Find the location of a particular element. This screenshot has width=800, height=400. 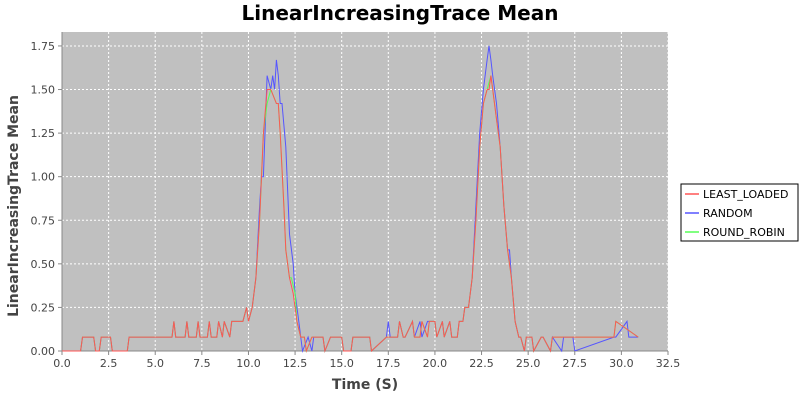

legend-box is located at coordinates (739, 212).